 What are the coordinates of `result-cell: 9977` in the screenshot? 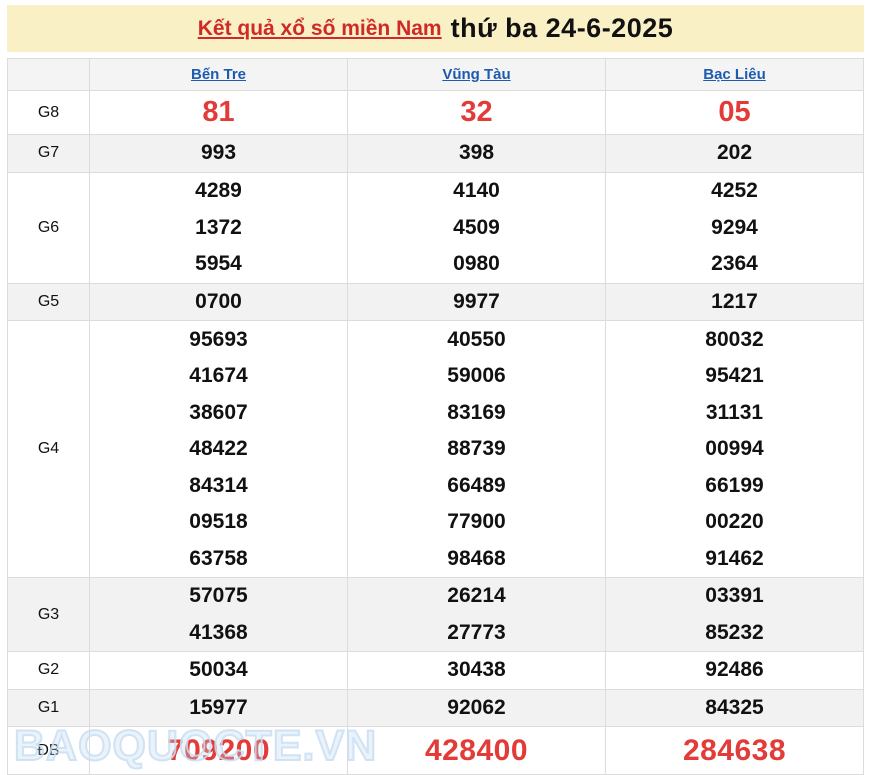 It's located at (476, 301).